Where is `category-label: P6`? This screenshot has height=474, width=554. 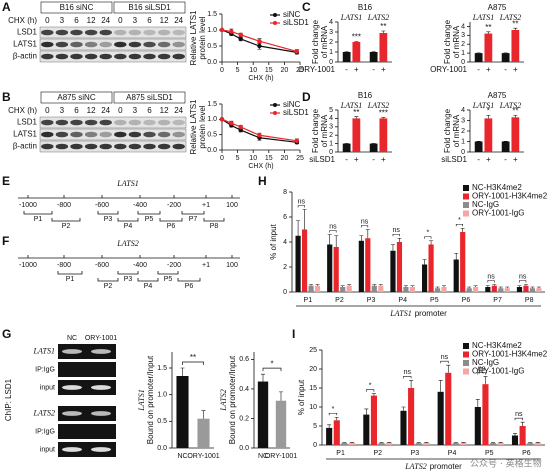 category-label: P6 is located at coordinates (526, 453).